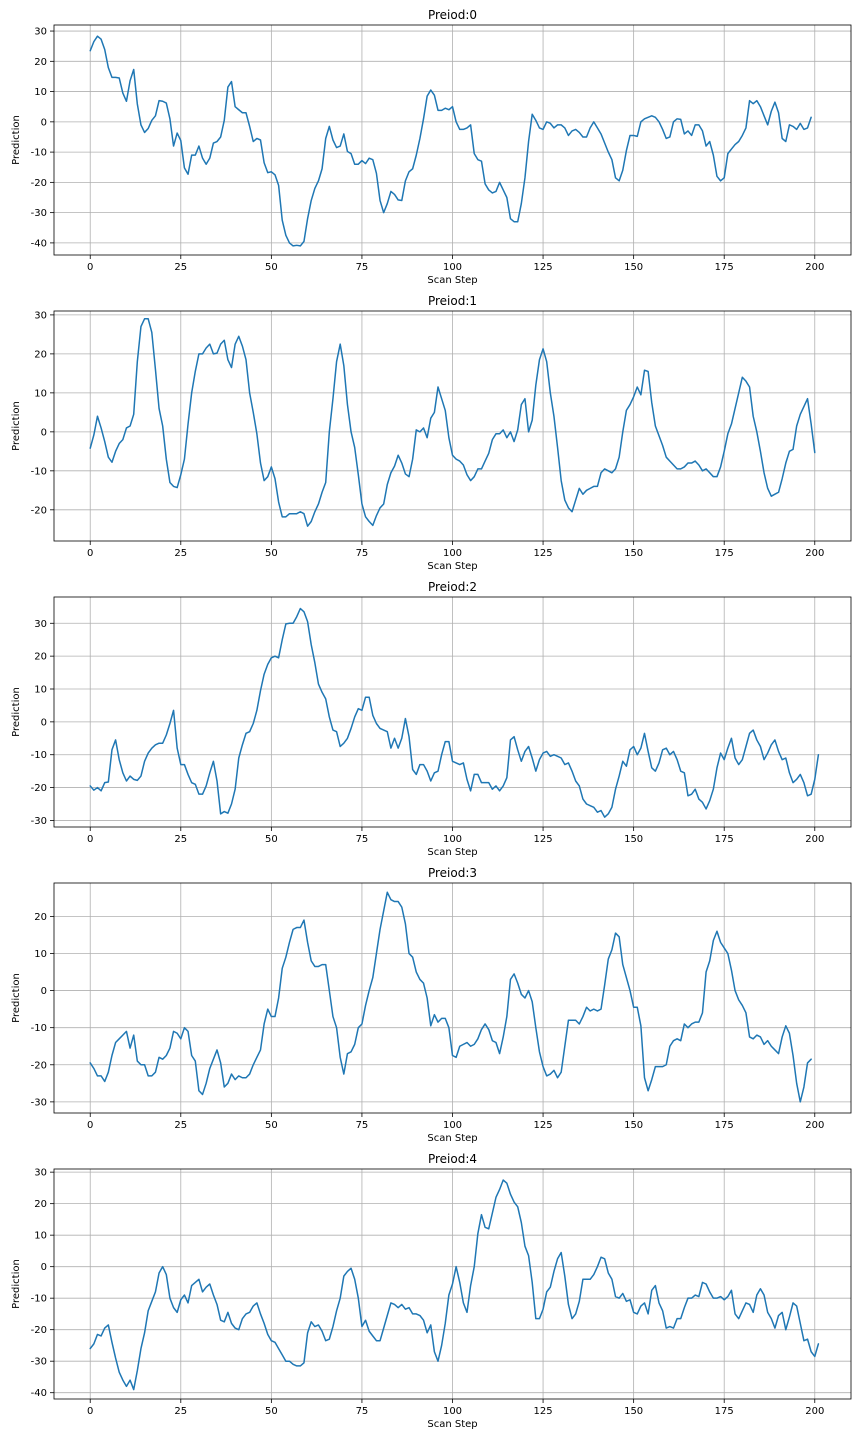  I want to click on chart-title: Preiod:1, so click(452, 301).